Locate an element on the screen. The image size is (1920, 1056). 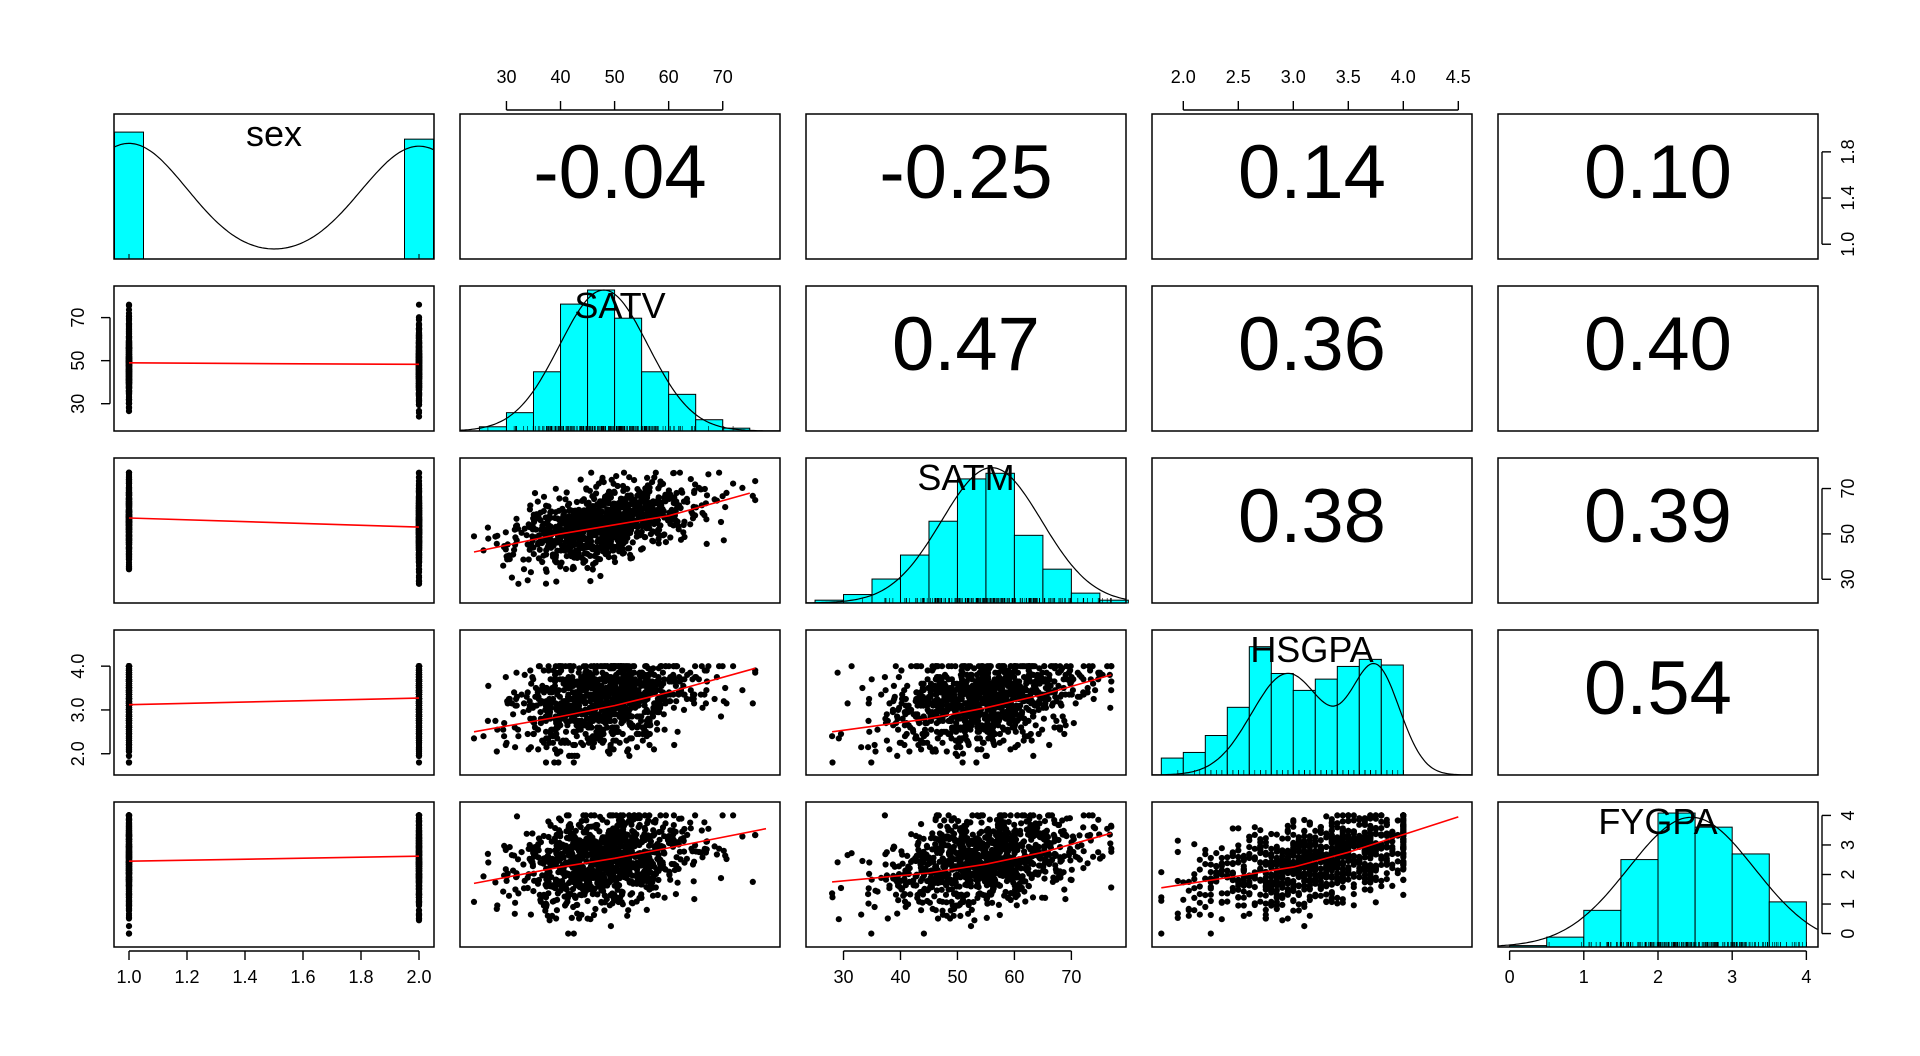
variable-label: SATM is located at coordinates (965, 477).